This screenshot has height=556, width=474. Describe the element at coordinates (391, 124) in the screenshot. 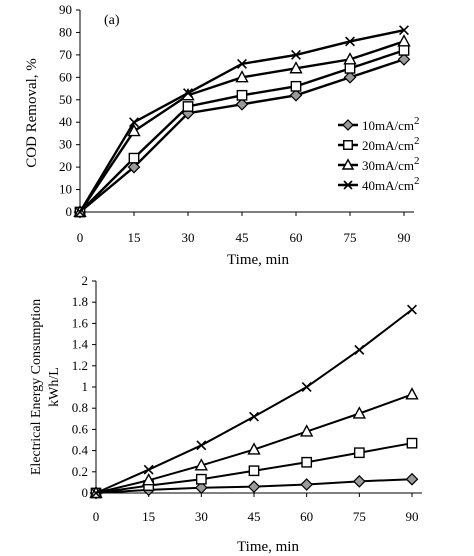

I see `legend-label: 10mA/cm2` at that location.